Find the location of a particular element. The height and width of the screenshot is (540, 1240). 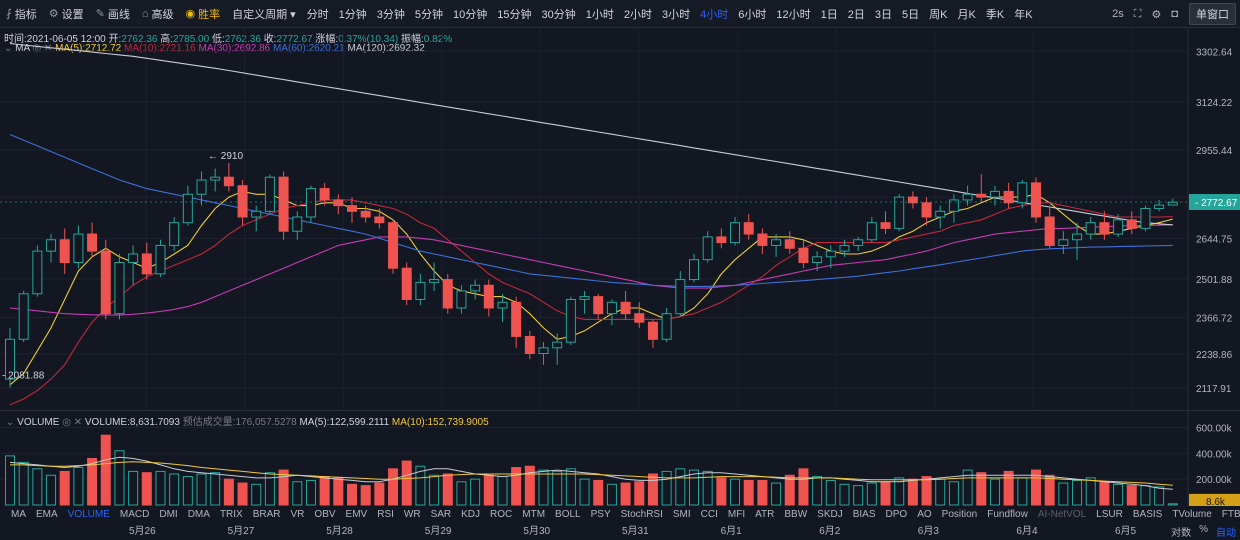

interval-2小时: 2小时 is located at coordinates (638, 14).